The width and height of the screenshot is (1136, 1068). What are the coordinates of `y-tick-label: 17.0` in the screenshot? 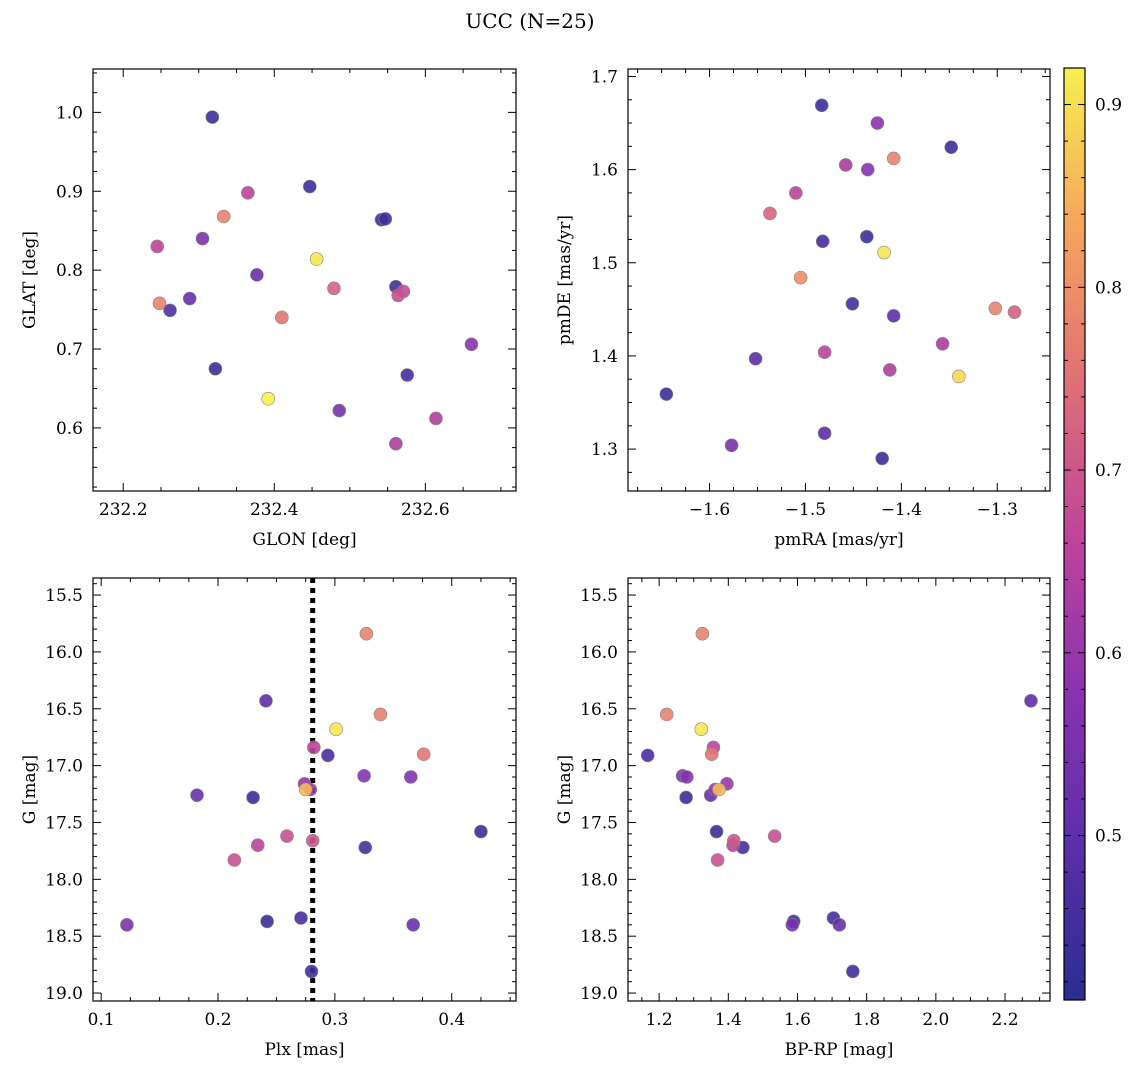 It's located at (64, 767).